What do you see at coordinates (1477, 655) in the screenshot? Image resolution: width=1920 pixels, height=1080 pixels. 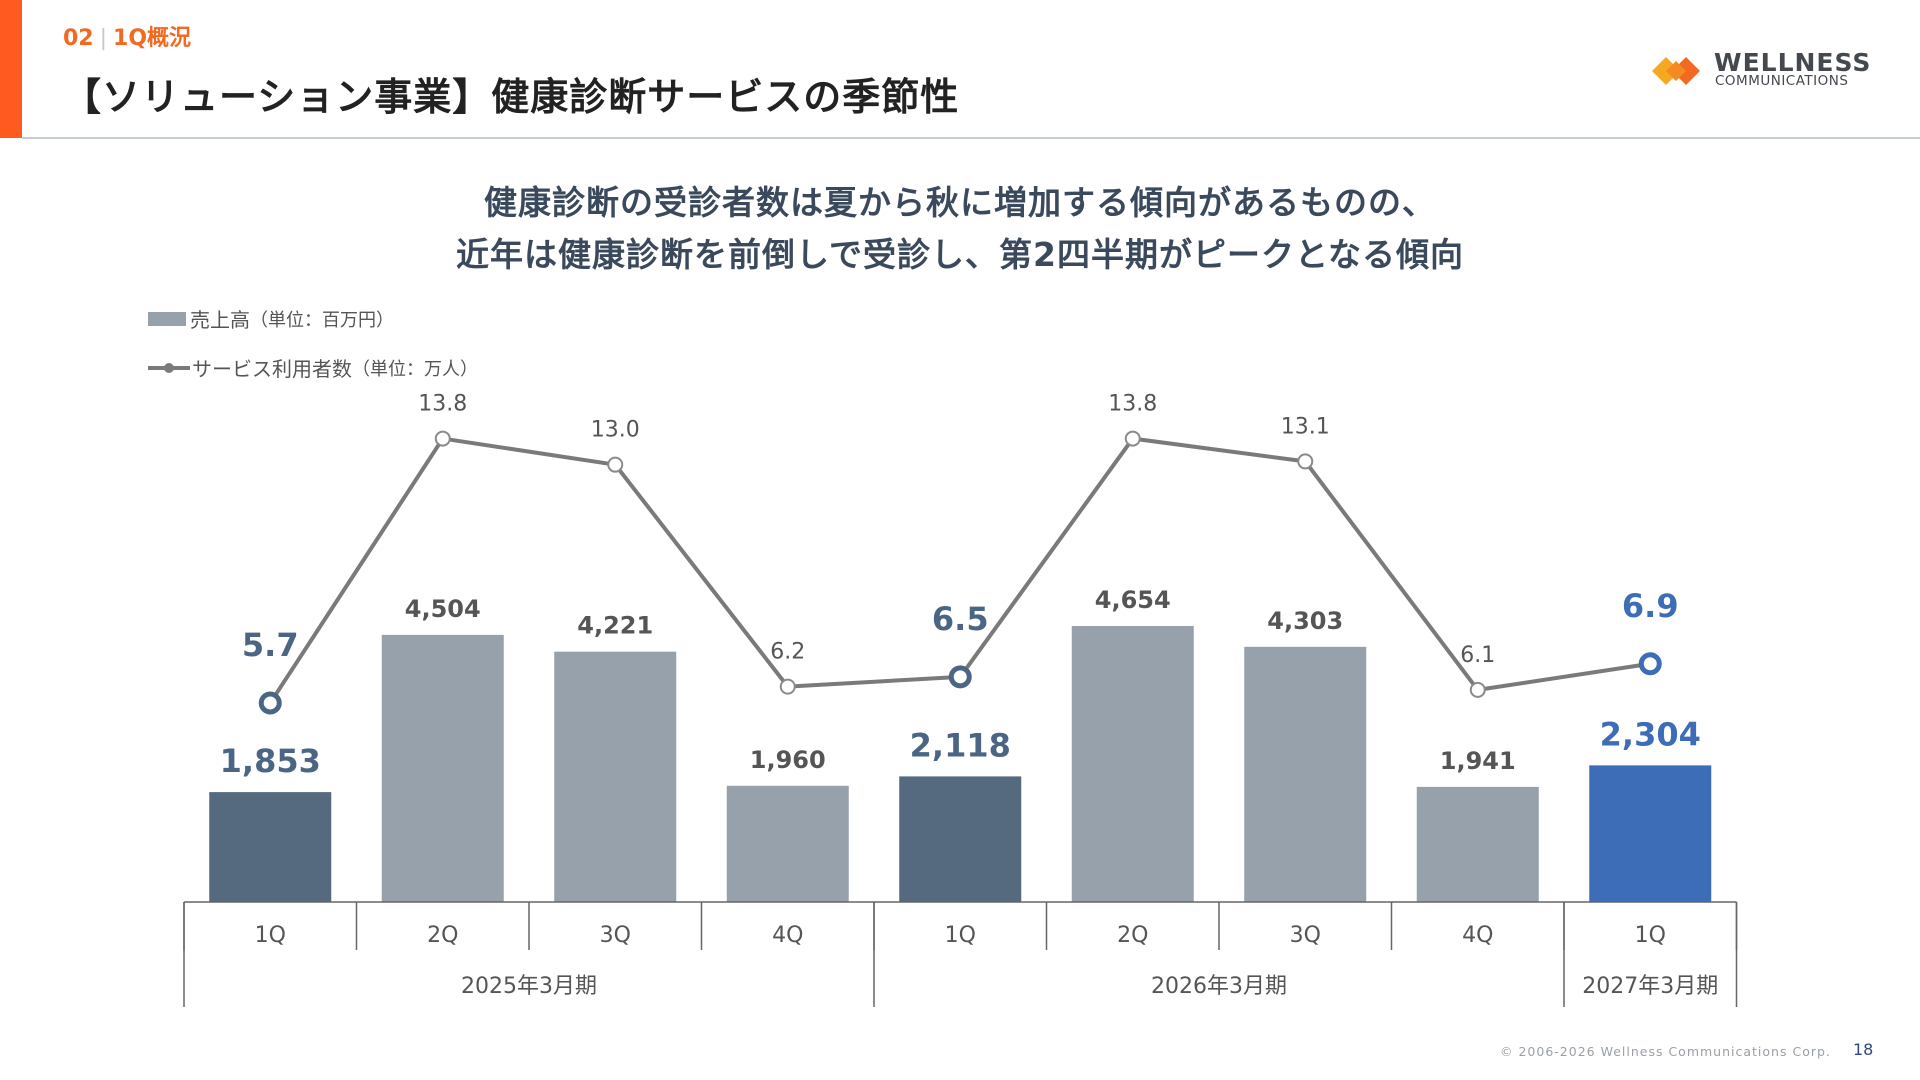 I see `line-value-label-8: 6.1` at bounding box center [1477, 655].